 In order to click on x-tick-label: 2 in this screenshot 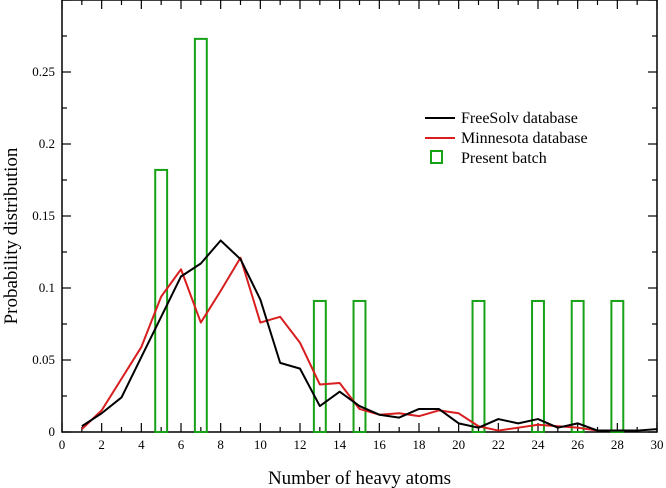, I will do `click(101, 444)`.